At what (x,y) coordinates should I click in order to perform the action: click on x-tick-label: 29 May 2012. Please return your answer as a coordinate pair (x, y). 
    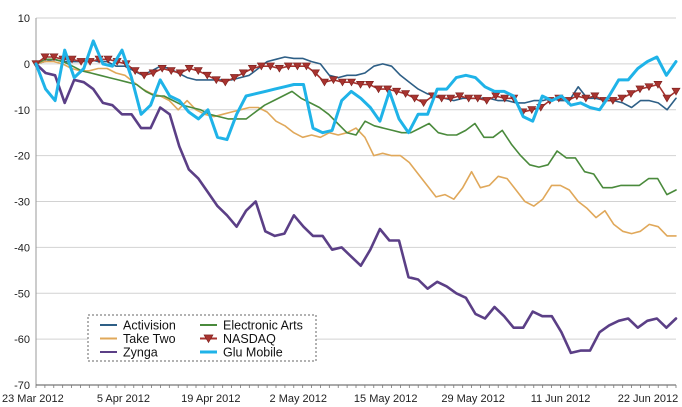
    Looking at the image, I should click on (473, 399).